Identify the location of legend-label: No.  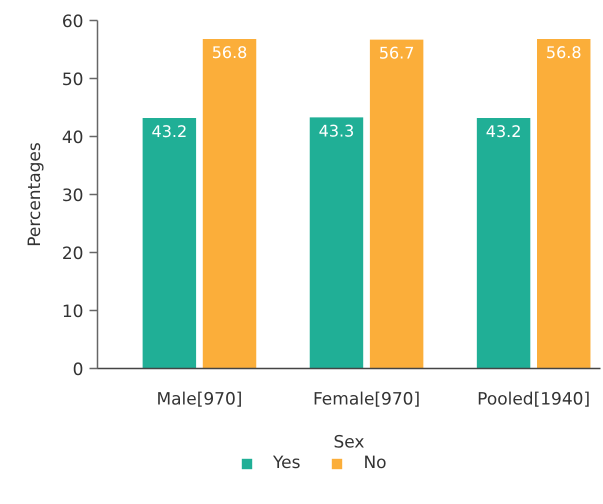
(375, 463).